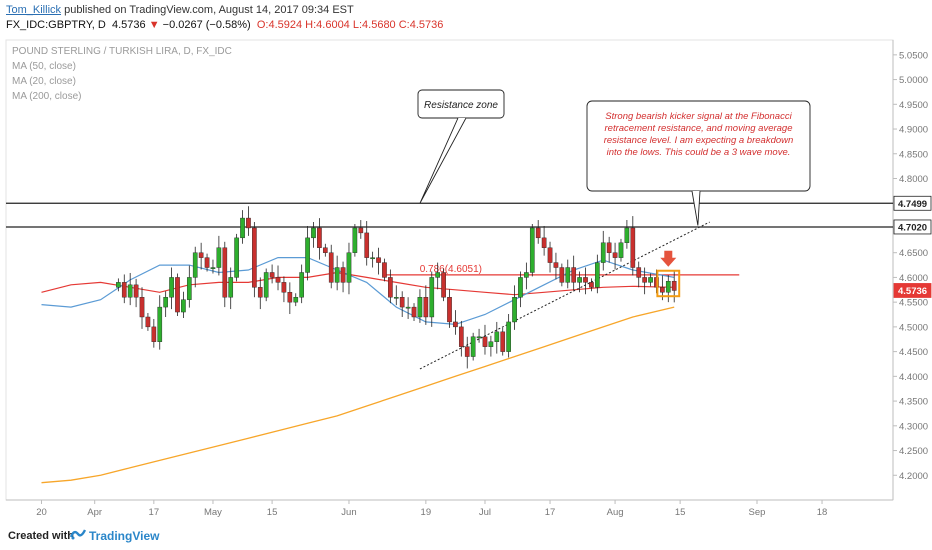 This screenshot has width=932, height=550. Describe the element at coordinates (128, 25) in the screenshot. I see `last-price: 4.5736` at that location.